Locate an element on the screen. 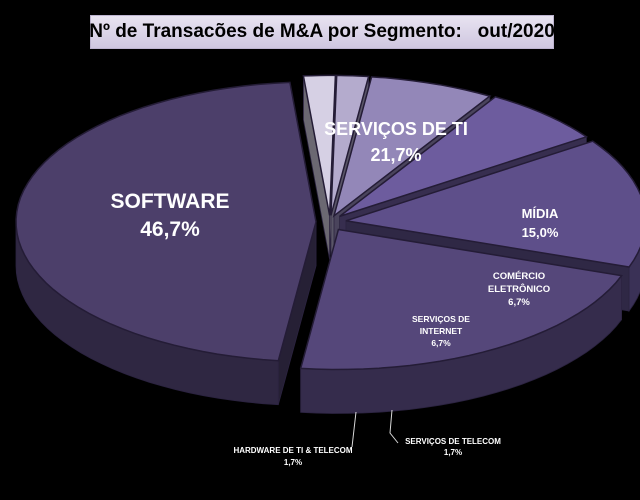  label-servicos-ti: SERVIÇOS DE TI 21,7% is located at coordinates (396, 142).